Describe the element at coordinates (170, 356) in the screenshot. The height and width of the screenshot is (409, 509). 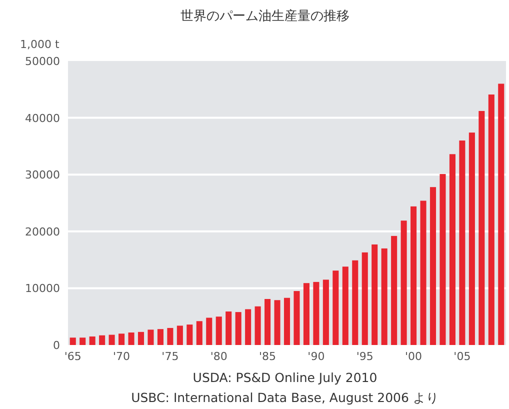
I see `x-tick-label: '75` at that location.